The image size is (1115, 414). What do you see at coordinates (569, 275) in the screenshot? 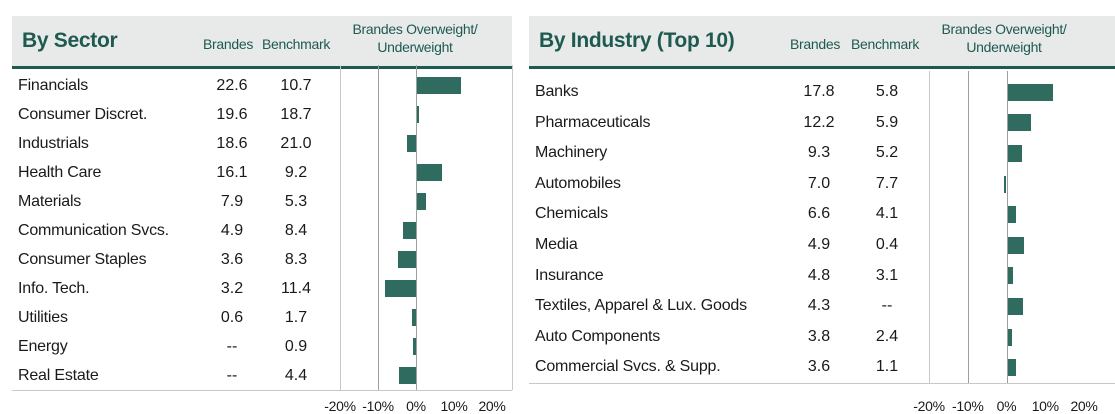
I see `industry-row-label: Insurance` at bounding box center [569, 275].